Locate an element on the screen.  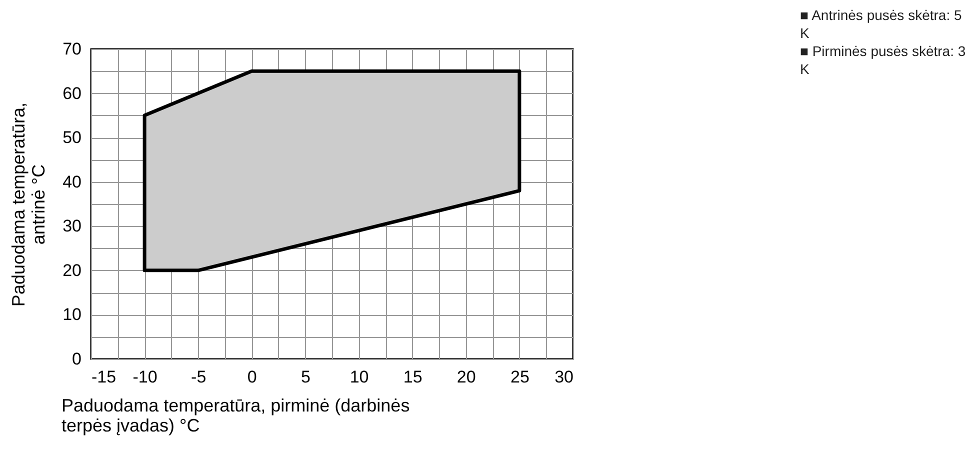
text: ■ Pirminės pusės skėtra: 3 K is located at coordinates (883, 60).